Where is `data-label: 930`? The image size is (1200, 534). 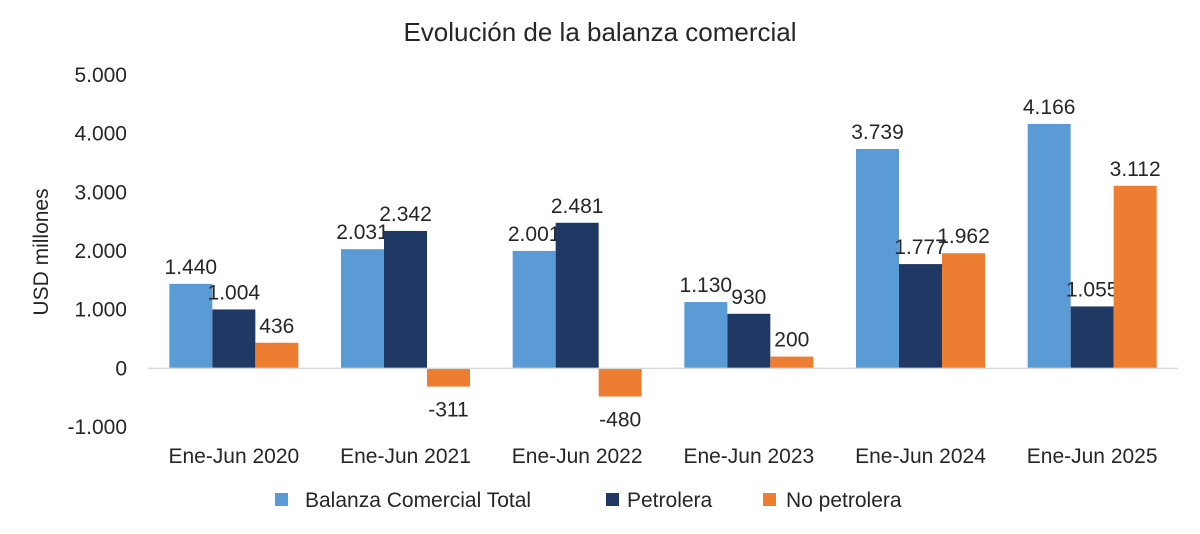 data-label: 930 is located at coordinates (748, 297).